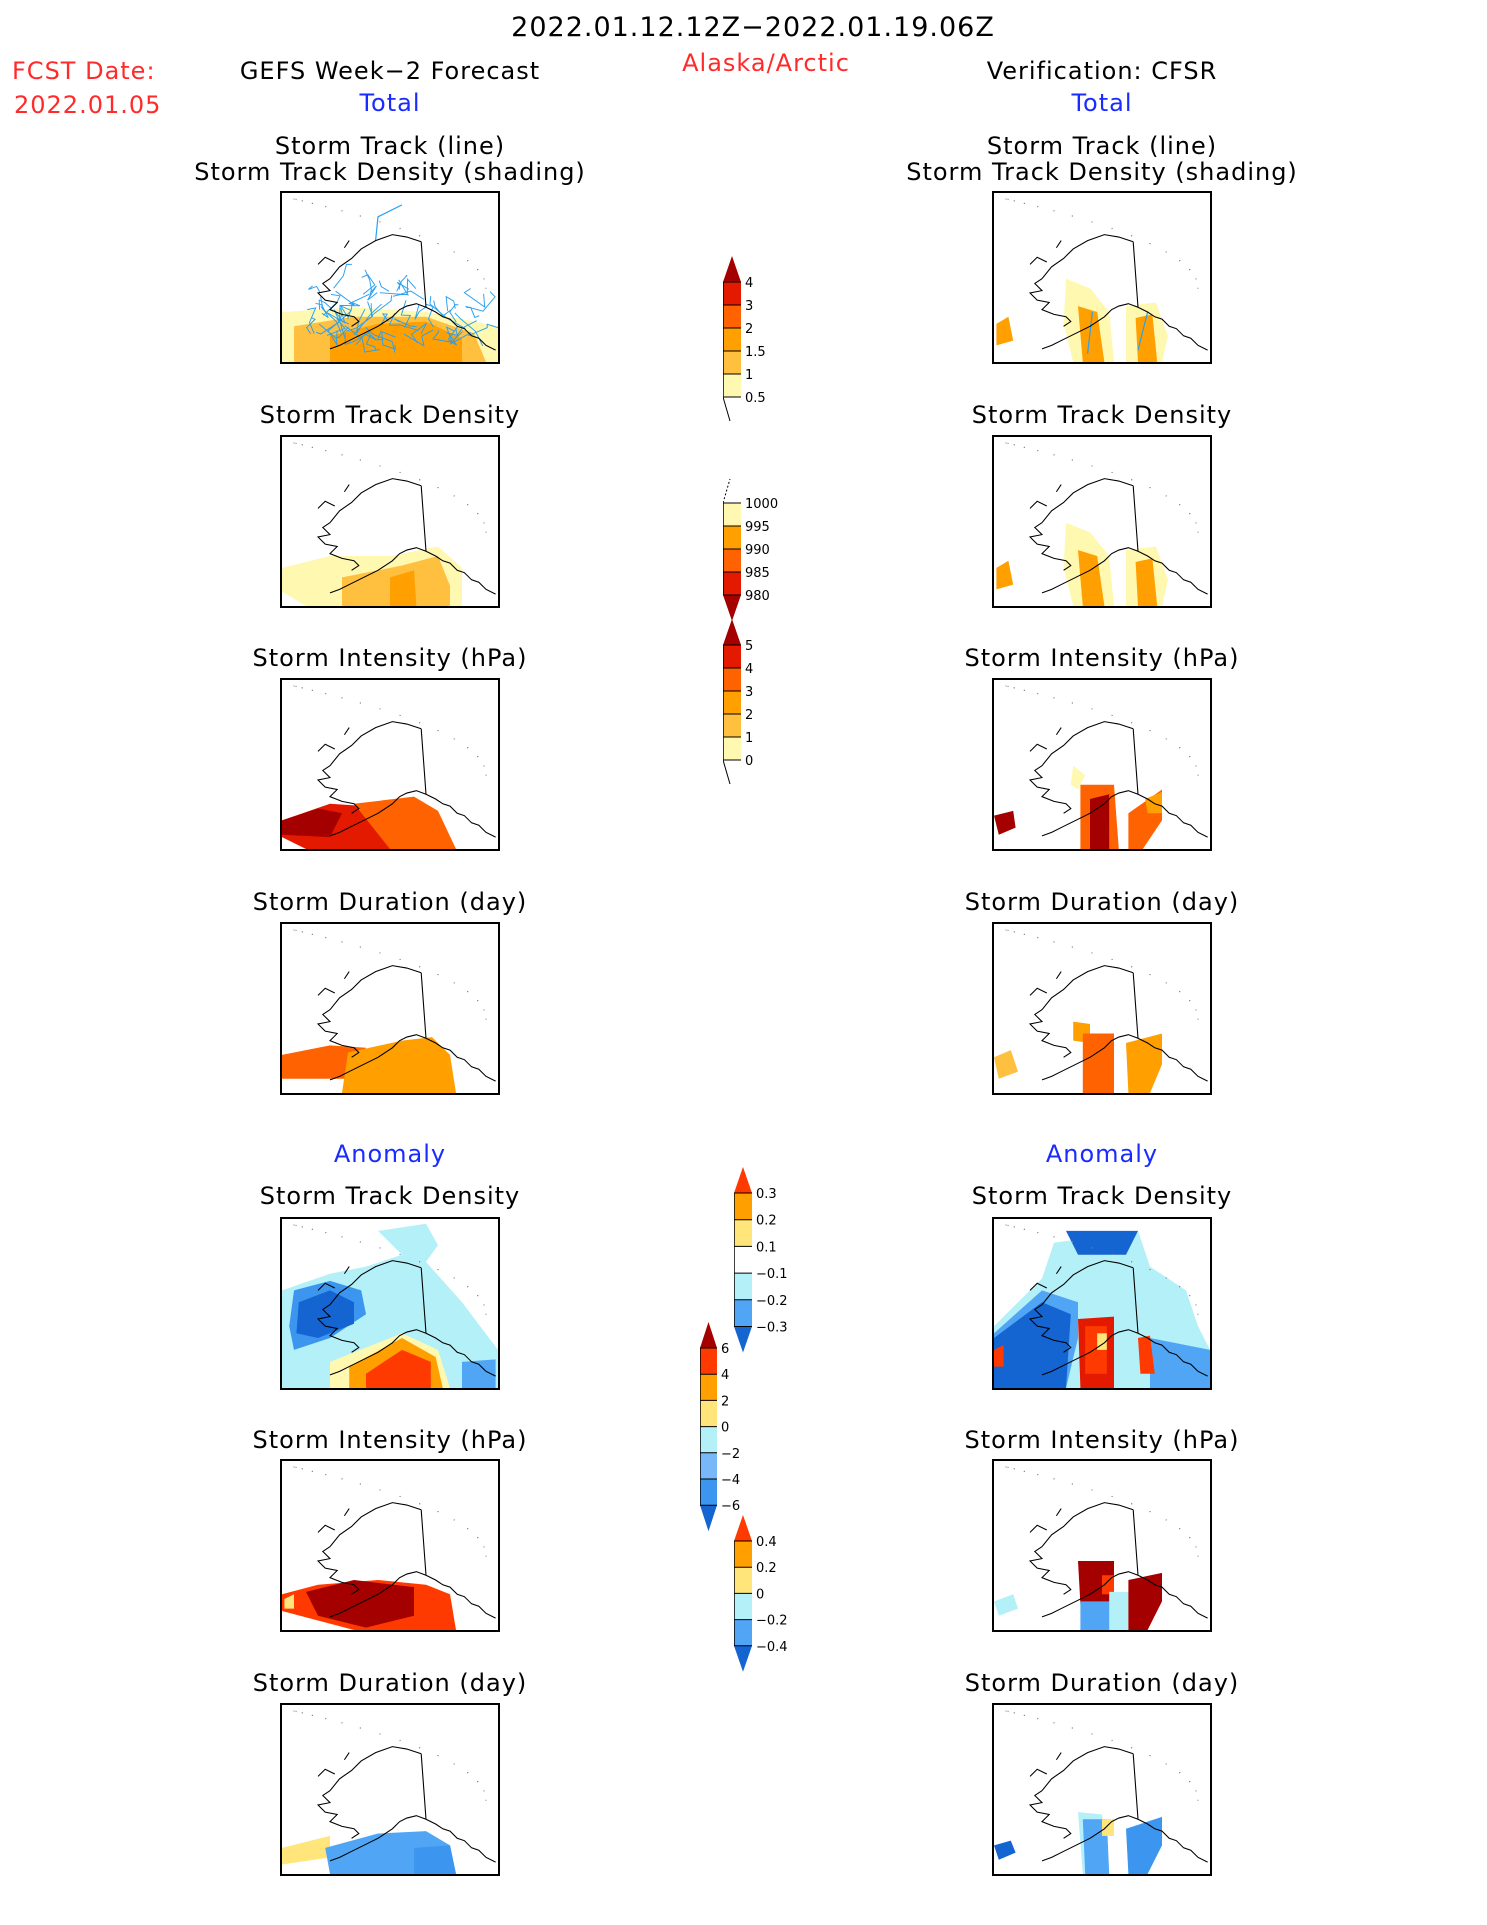 The image size is (1487, 1925). What do you see at coordinates (1102, 172) in the screenshot?
I see `panel-title: Storm Track Density (shading)` at bounding box center [1102, 172].